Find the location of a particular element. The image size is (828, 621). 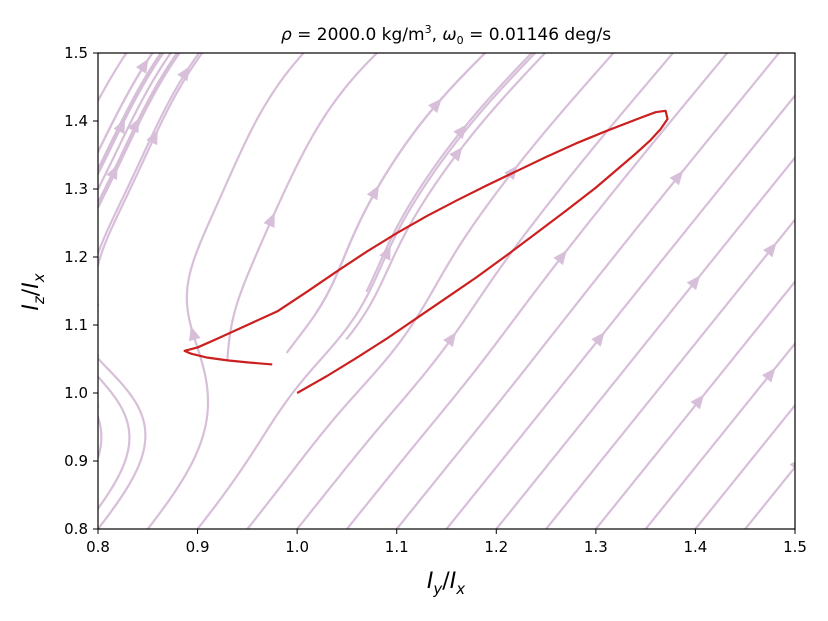

x-label-num: I is located at coordinates (430, 581).